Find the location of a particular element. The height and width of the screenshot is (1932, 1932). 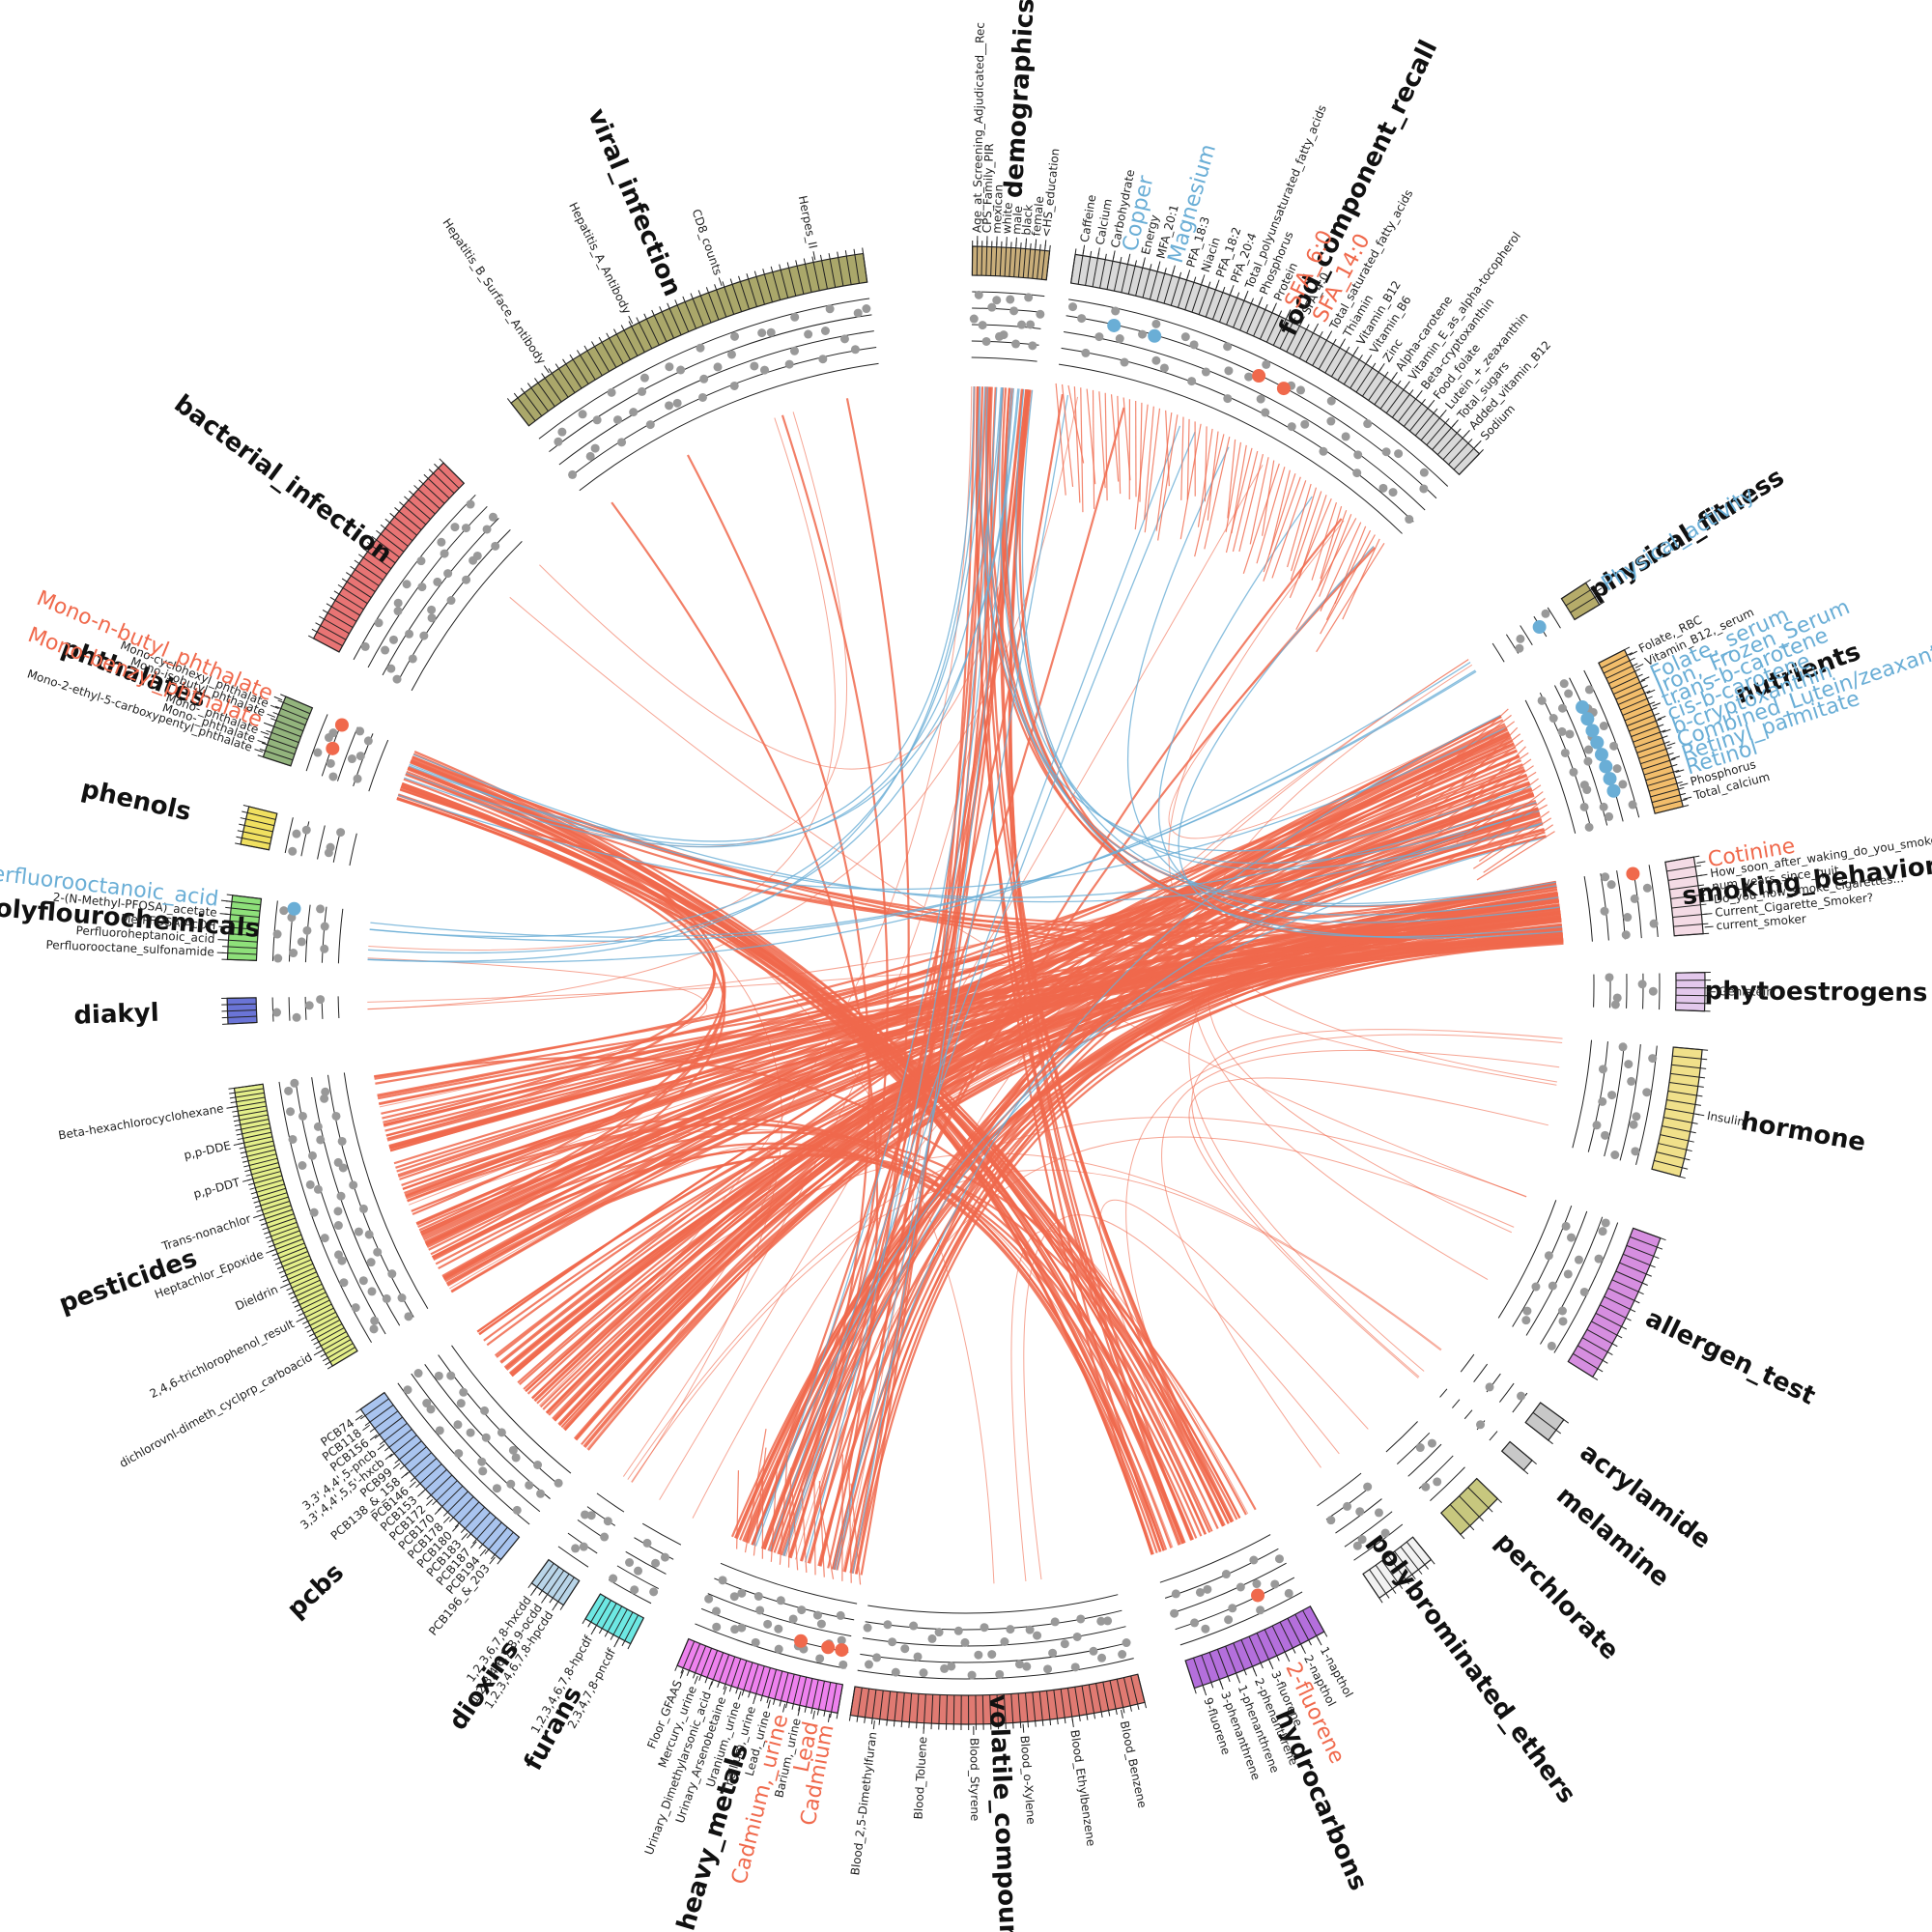

group-polybrominated-ethers: polybrominated_ethers is located at coordinates (1453, 1645).